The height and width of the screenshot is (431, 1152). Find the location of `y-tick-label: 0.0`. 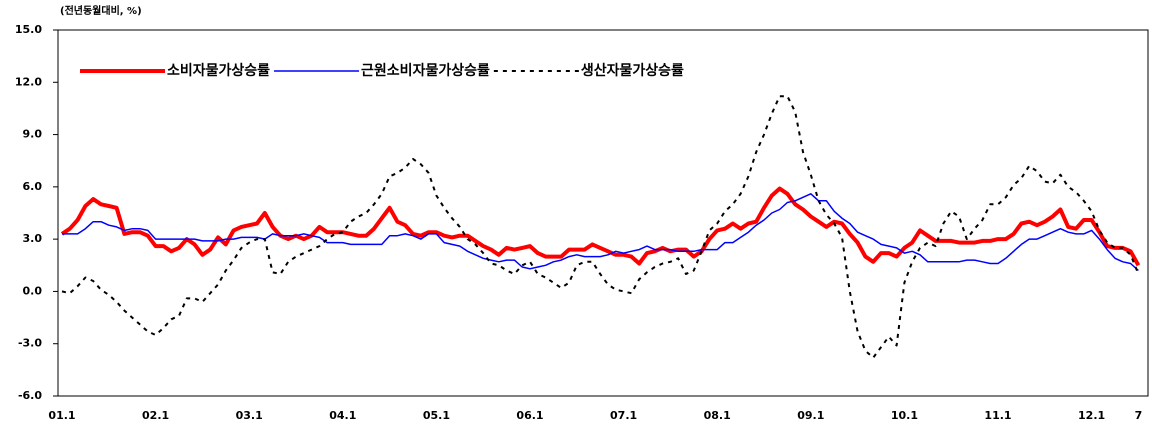

y-tick-label: 0.0 is located at coordinates (33, 290).